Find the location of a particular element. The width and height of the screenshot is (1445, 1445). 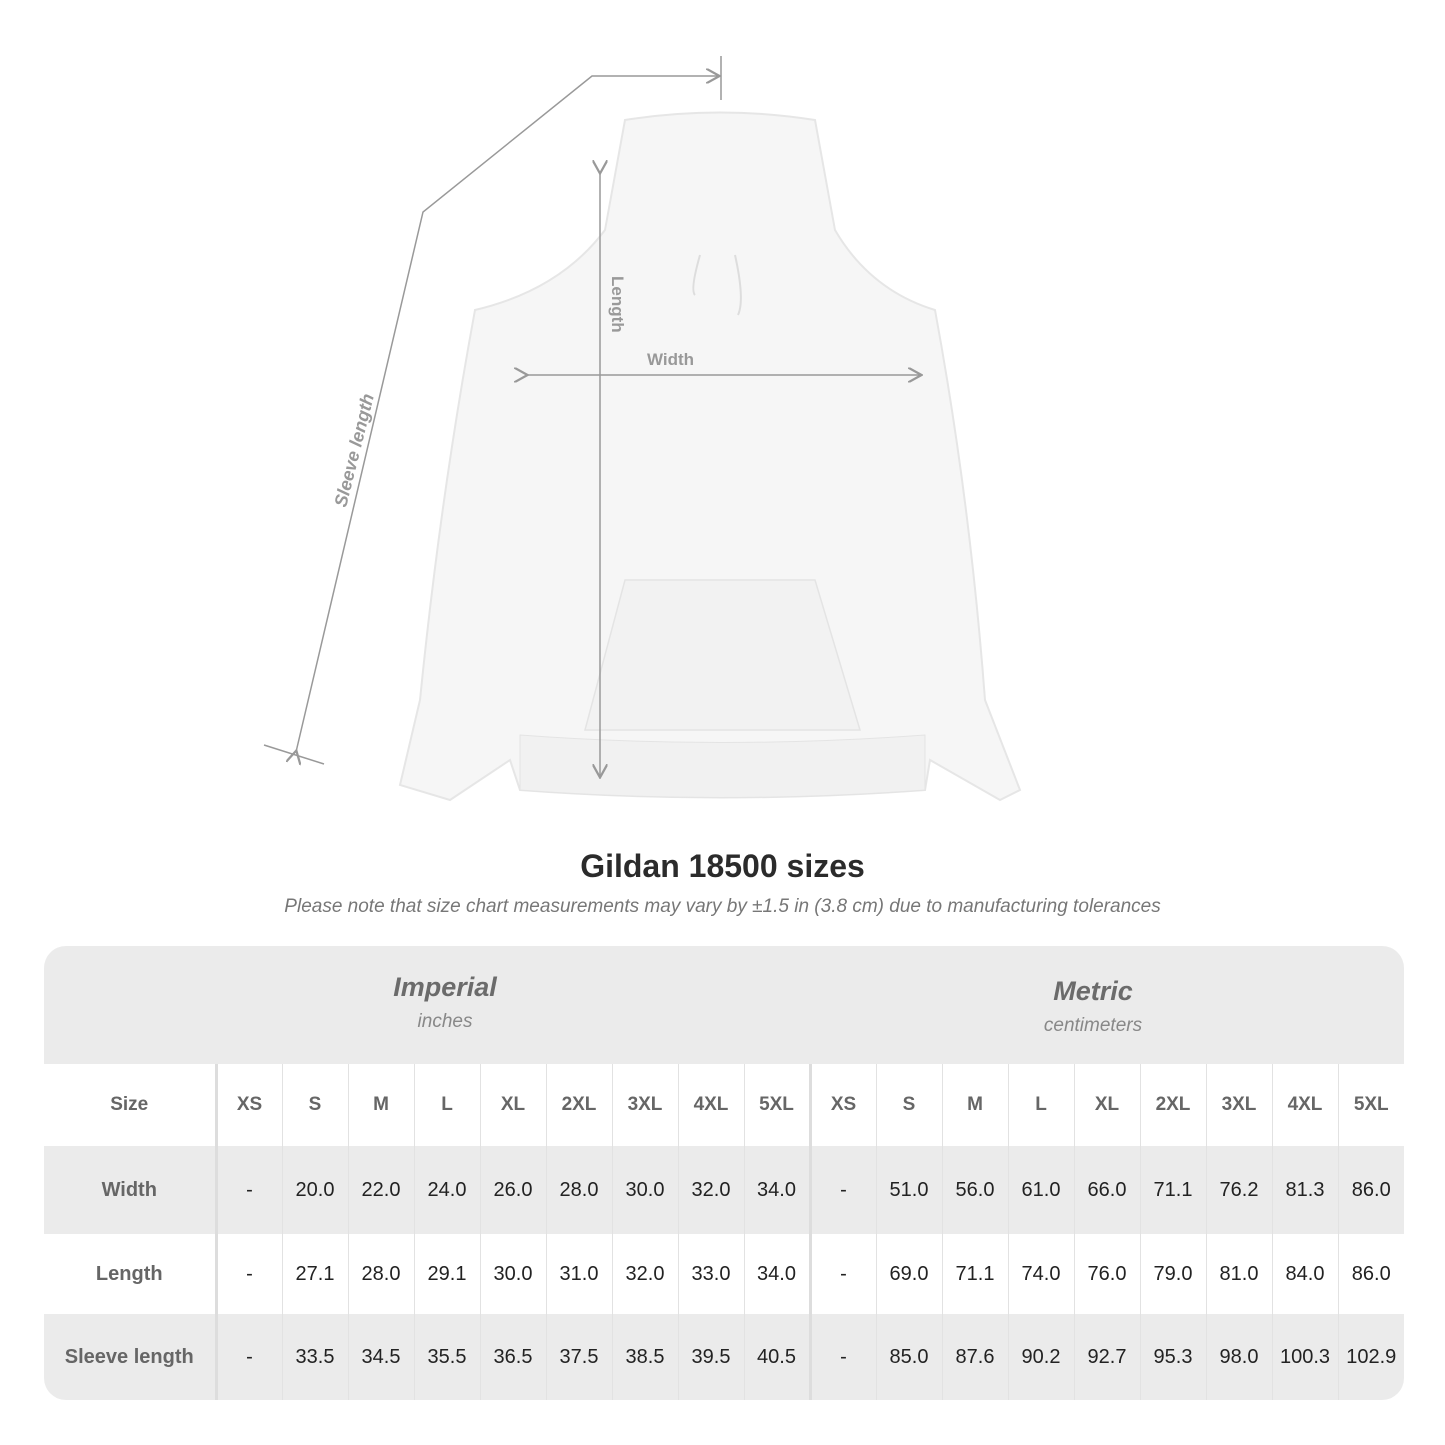

imperial-size-M: M is located at coordinates (380, 1105).